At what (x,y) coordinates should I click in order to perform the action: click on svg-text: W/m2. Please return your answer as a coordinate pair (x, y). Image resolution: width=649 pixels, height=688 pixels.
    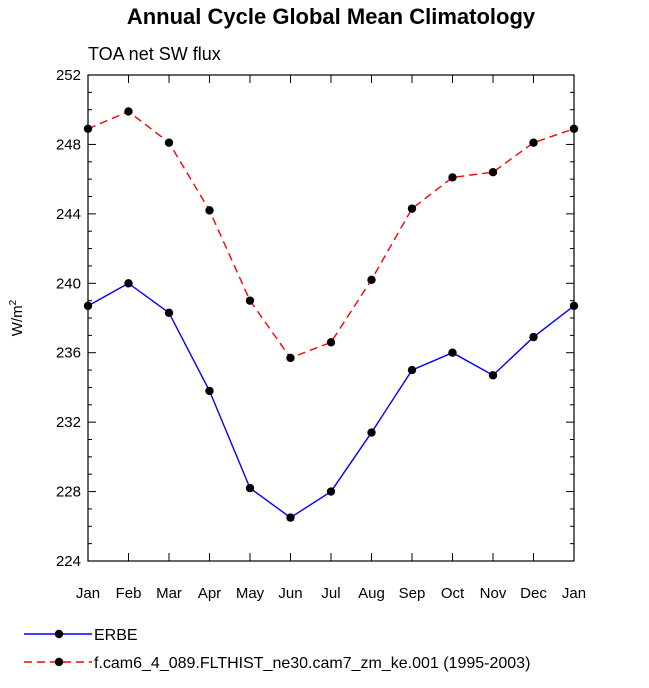
    Looking at the image, I should click on (17, 317).